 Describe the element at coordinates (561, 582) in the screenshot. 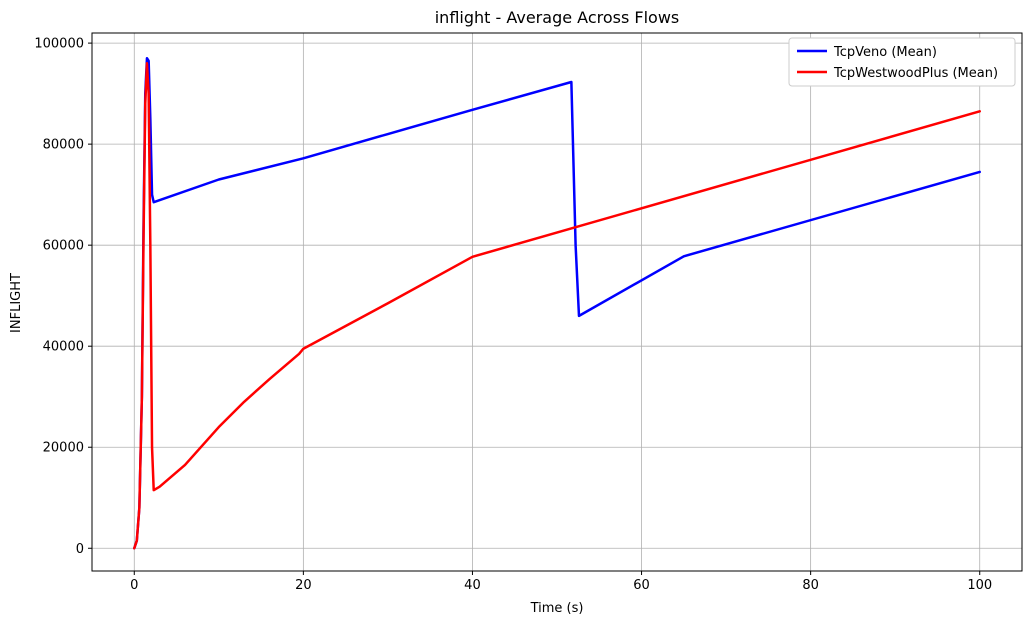

I see `x-axis-ticks: 0 20 40 60 80 100` at that location.